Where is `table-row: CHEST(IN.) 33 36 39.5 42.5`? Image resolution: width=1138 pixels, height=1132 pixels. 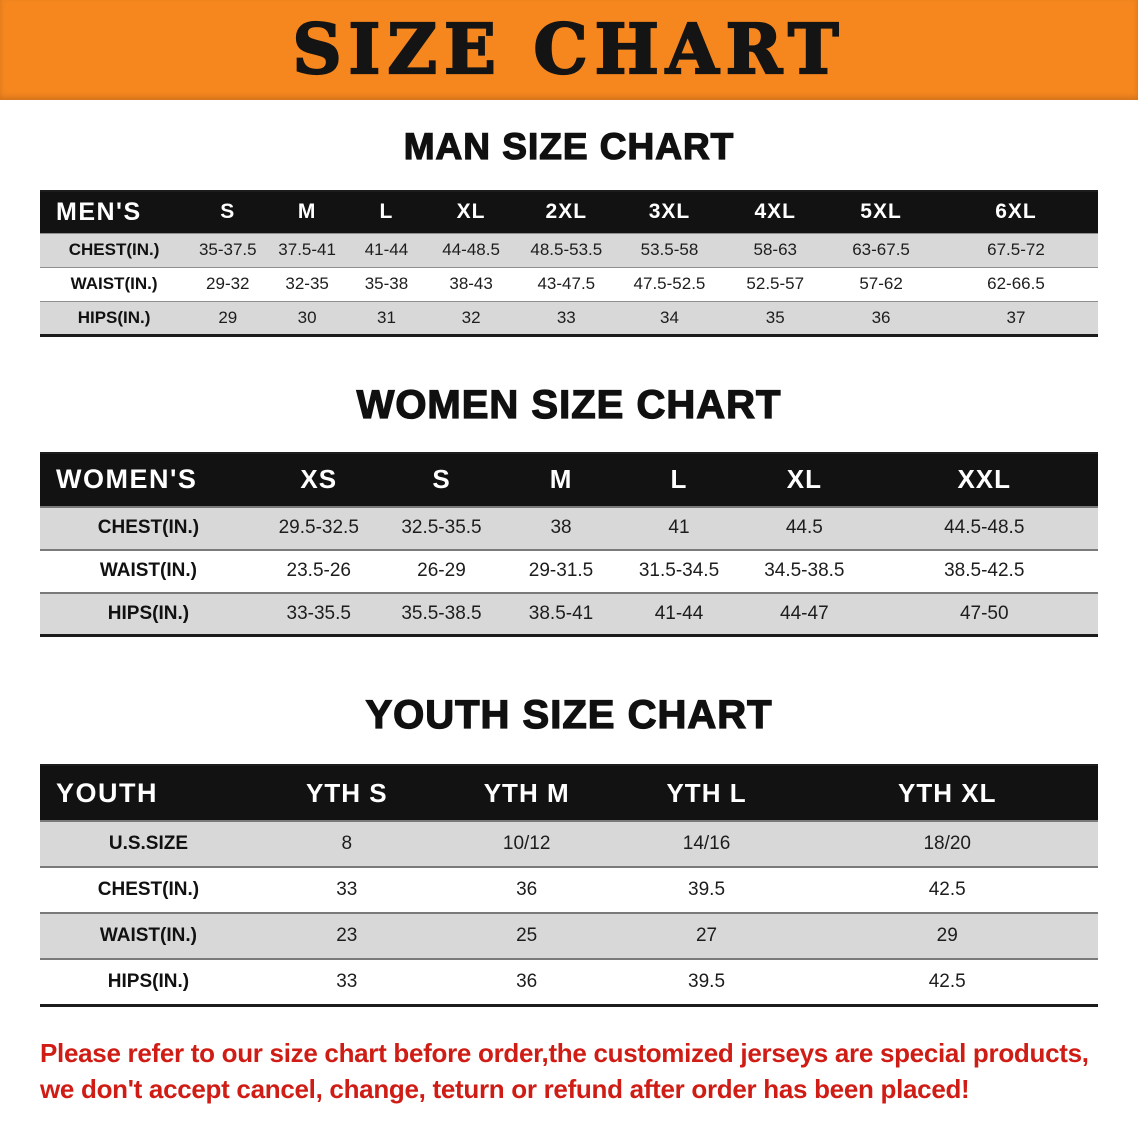
table-row: CHEST(IN.) 33 36 39.5 42.5 is located at coordinates (569, 890).